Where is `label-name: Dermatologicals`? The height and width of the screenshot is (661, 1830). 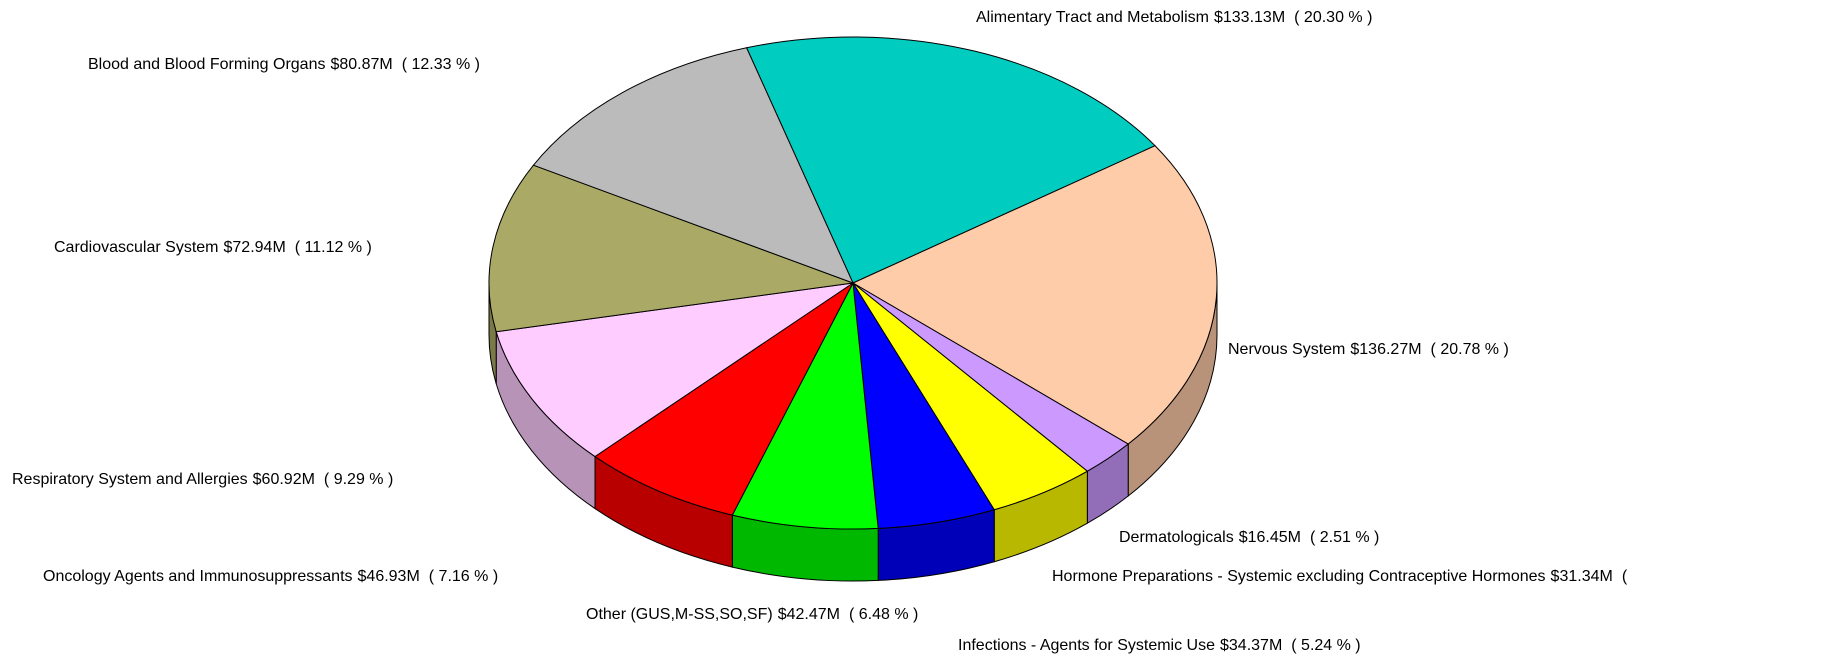
label-name: Dermatologicals is located at coordinates (1176, 537).